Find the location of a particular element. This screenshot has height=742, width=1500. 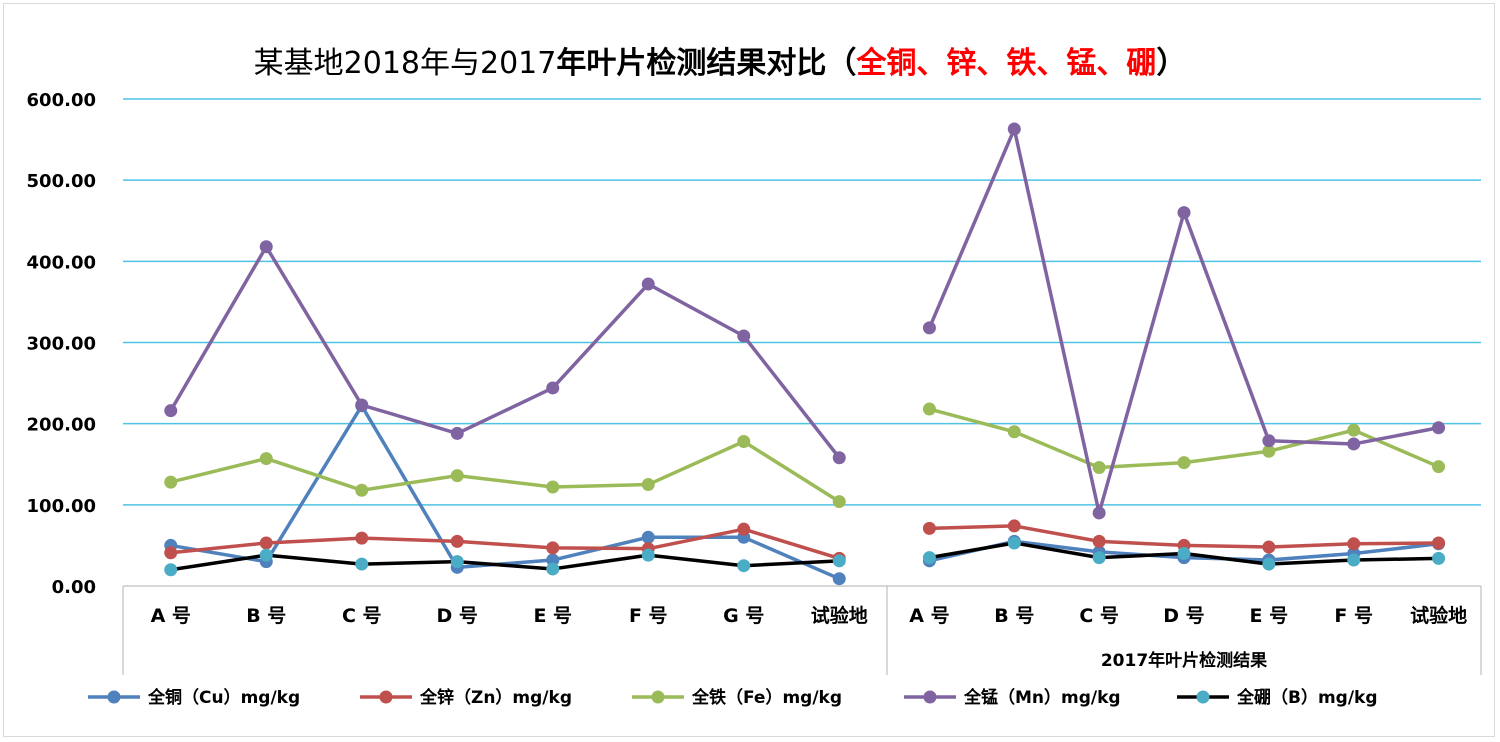

group-label: 2017年叶片检测结果 is located at coordinates (1184, 660).